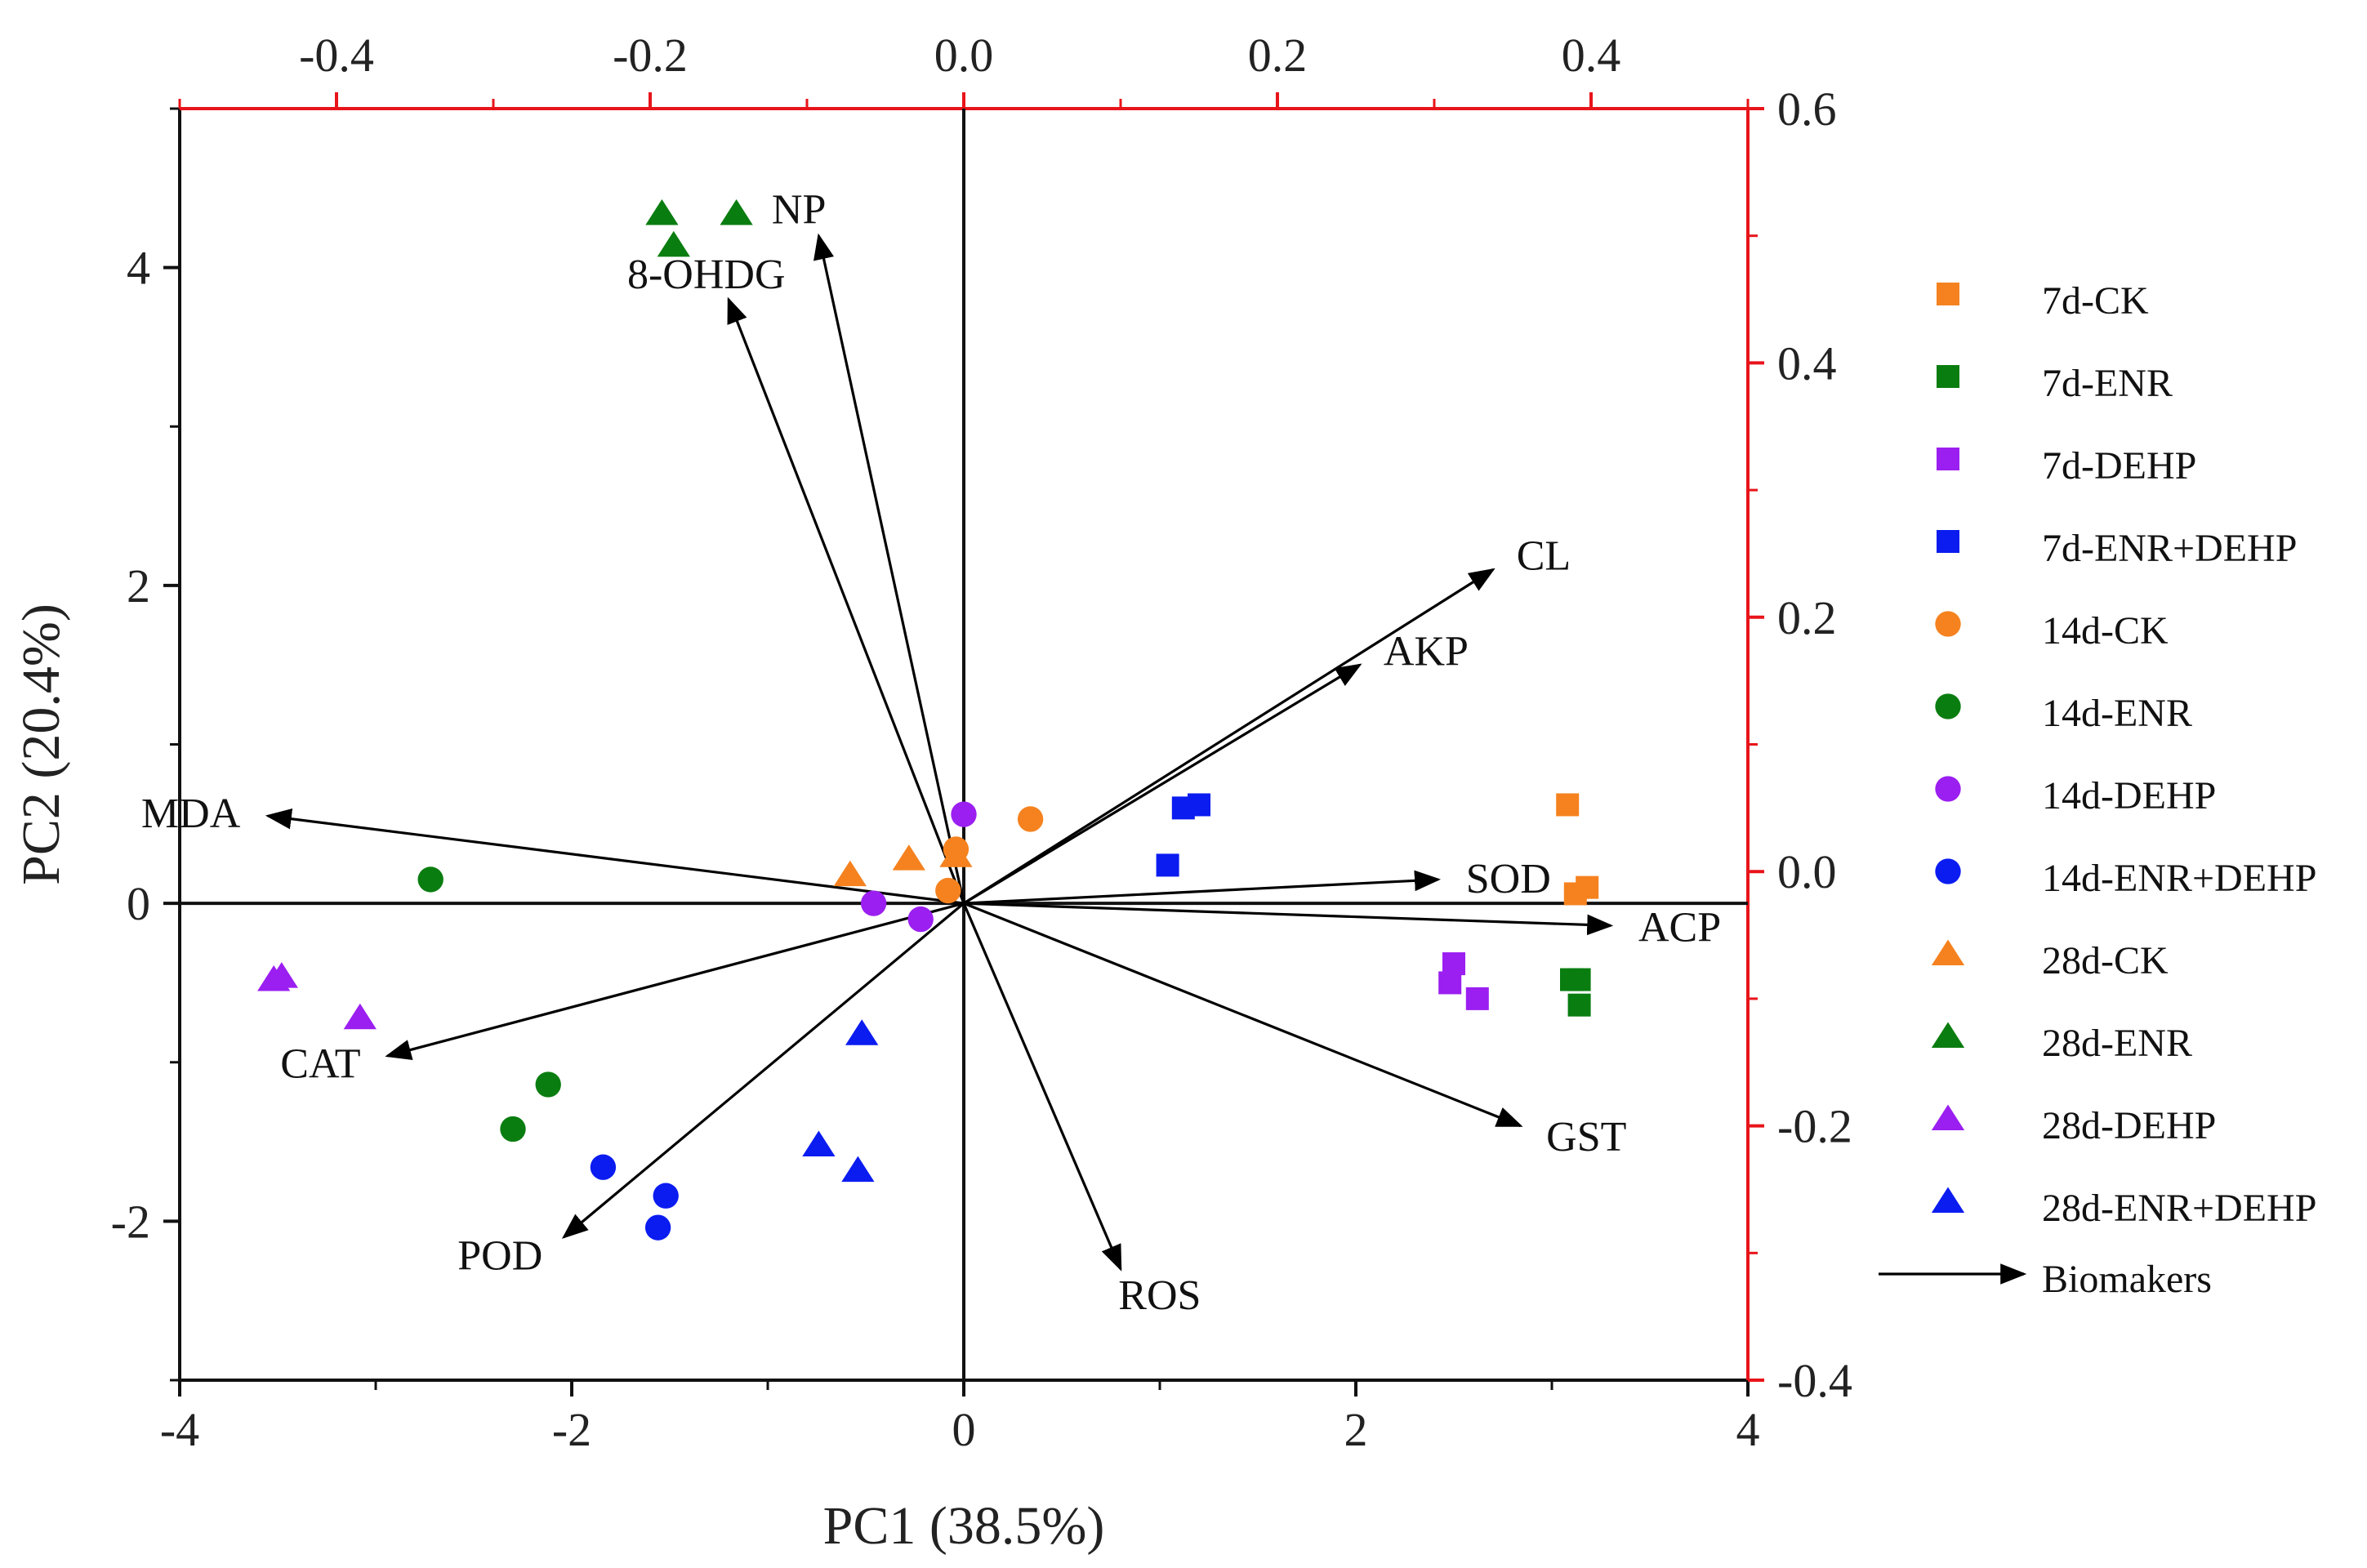 Image resolution: width=2367 pixels, height=1568 pixels. What do you see at coordinates (2105, 631) in the screenshot?
I see `legend-label: 14d-CK` at bounding box center [2105, 631].